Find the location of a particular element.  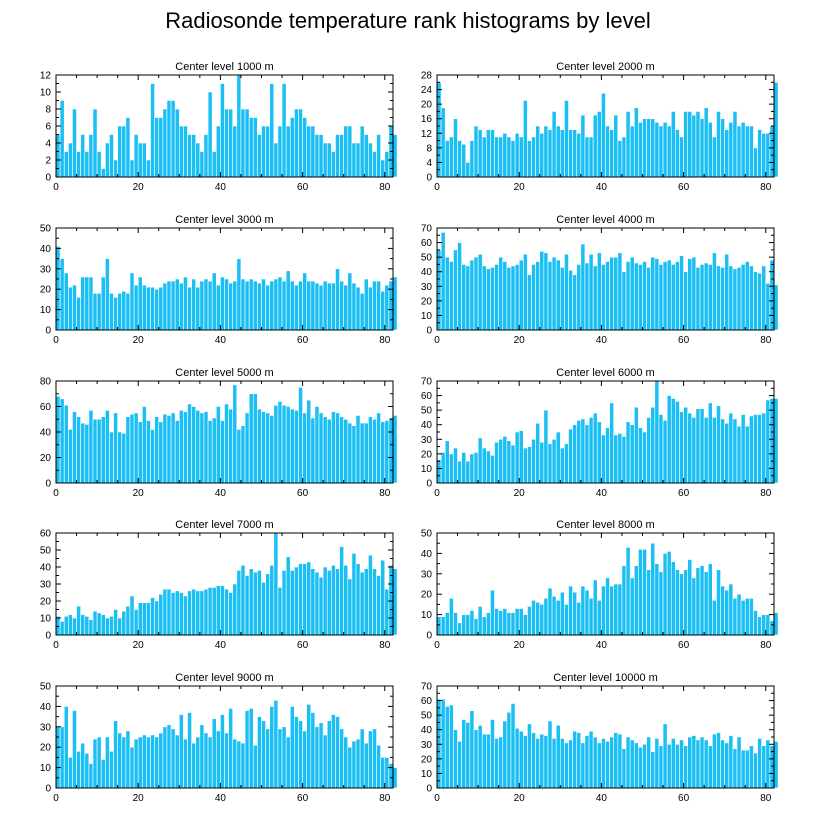

y-tick-label: 80 is located at coordinates (46, 382).